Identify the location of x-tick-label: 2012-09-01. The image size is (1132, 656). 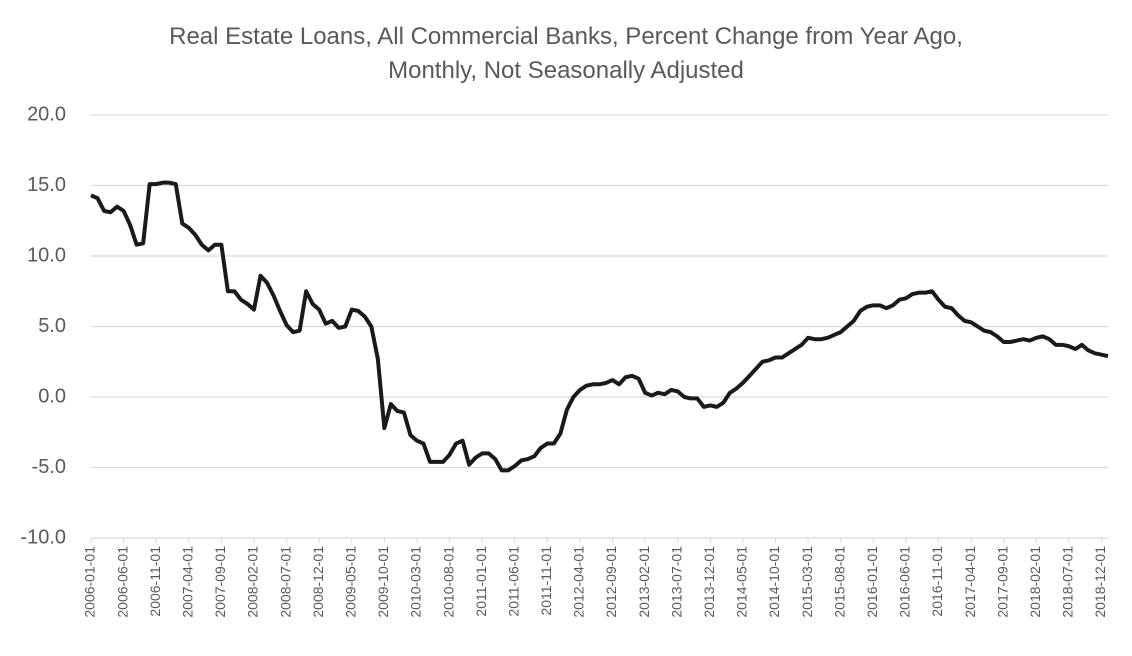
(611, 582).